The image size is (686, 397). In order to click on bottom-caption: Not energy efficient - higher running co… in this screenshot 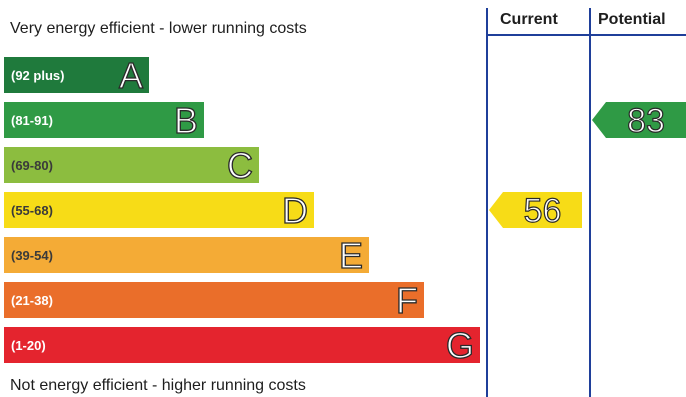, I will do `click(158, 385)`.